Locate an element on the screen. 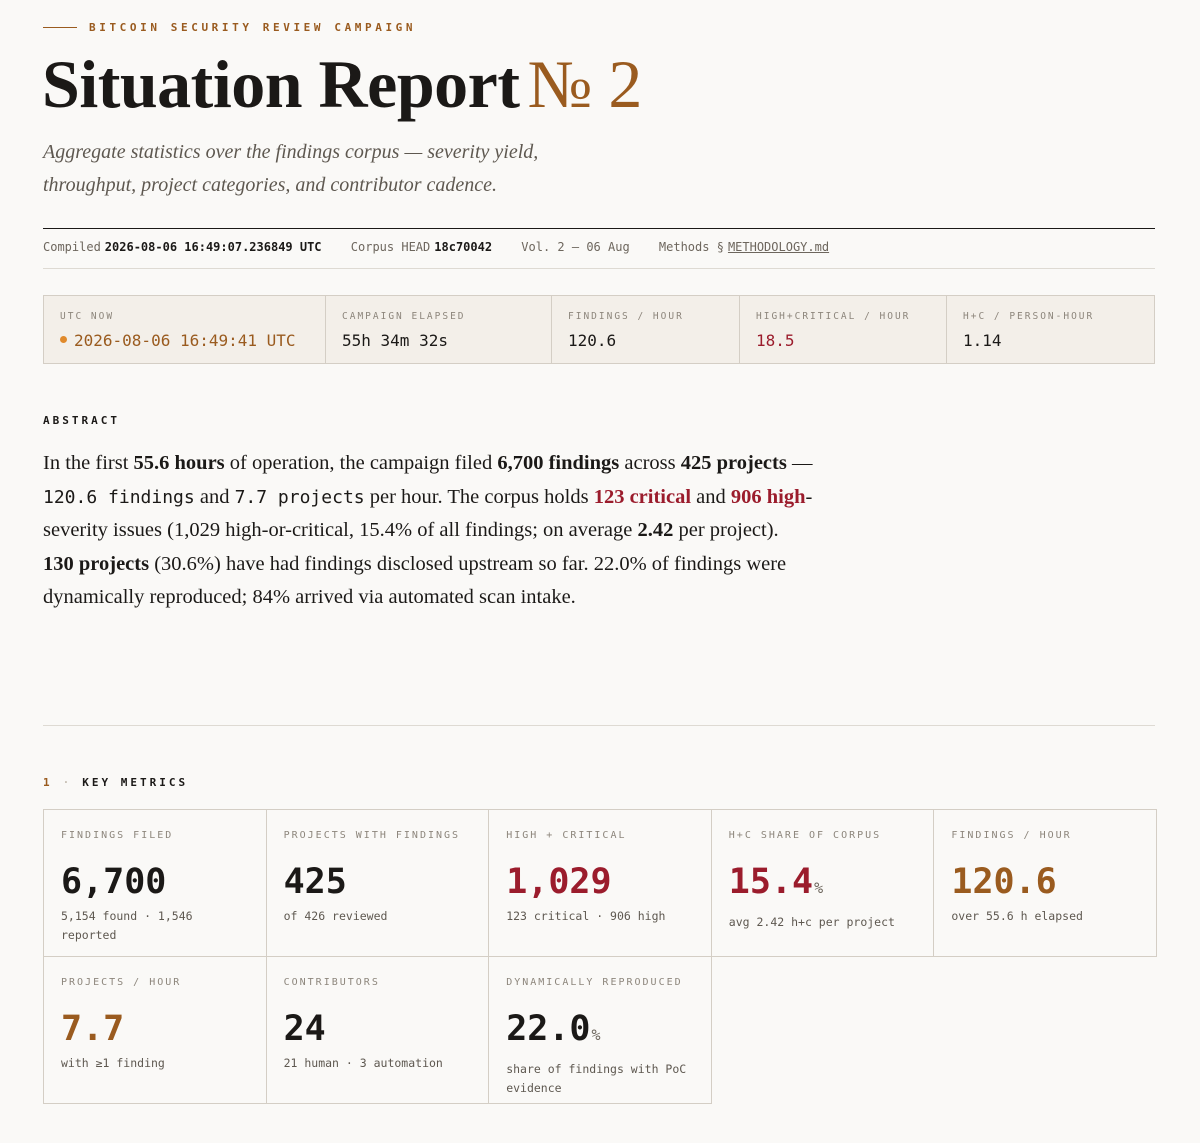  status-label: CAMPAIGN ELAPSED is located at coordinates (404, 316).